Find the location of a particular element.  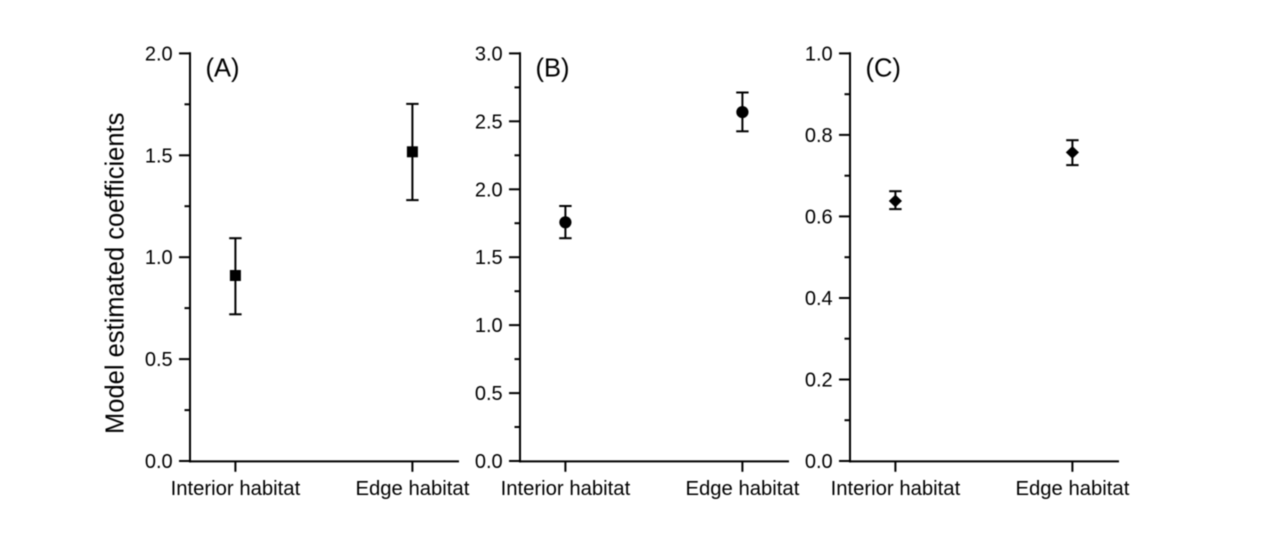

svg-text: 0.4 is located at coordinates (819, 299).